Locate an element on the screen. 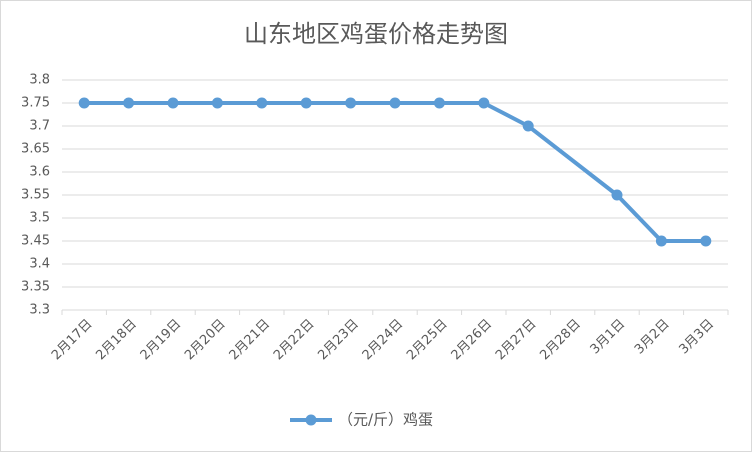  y-tick-label: 3.7 is located at coordinates (39, 126).